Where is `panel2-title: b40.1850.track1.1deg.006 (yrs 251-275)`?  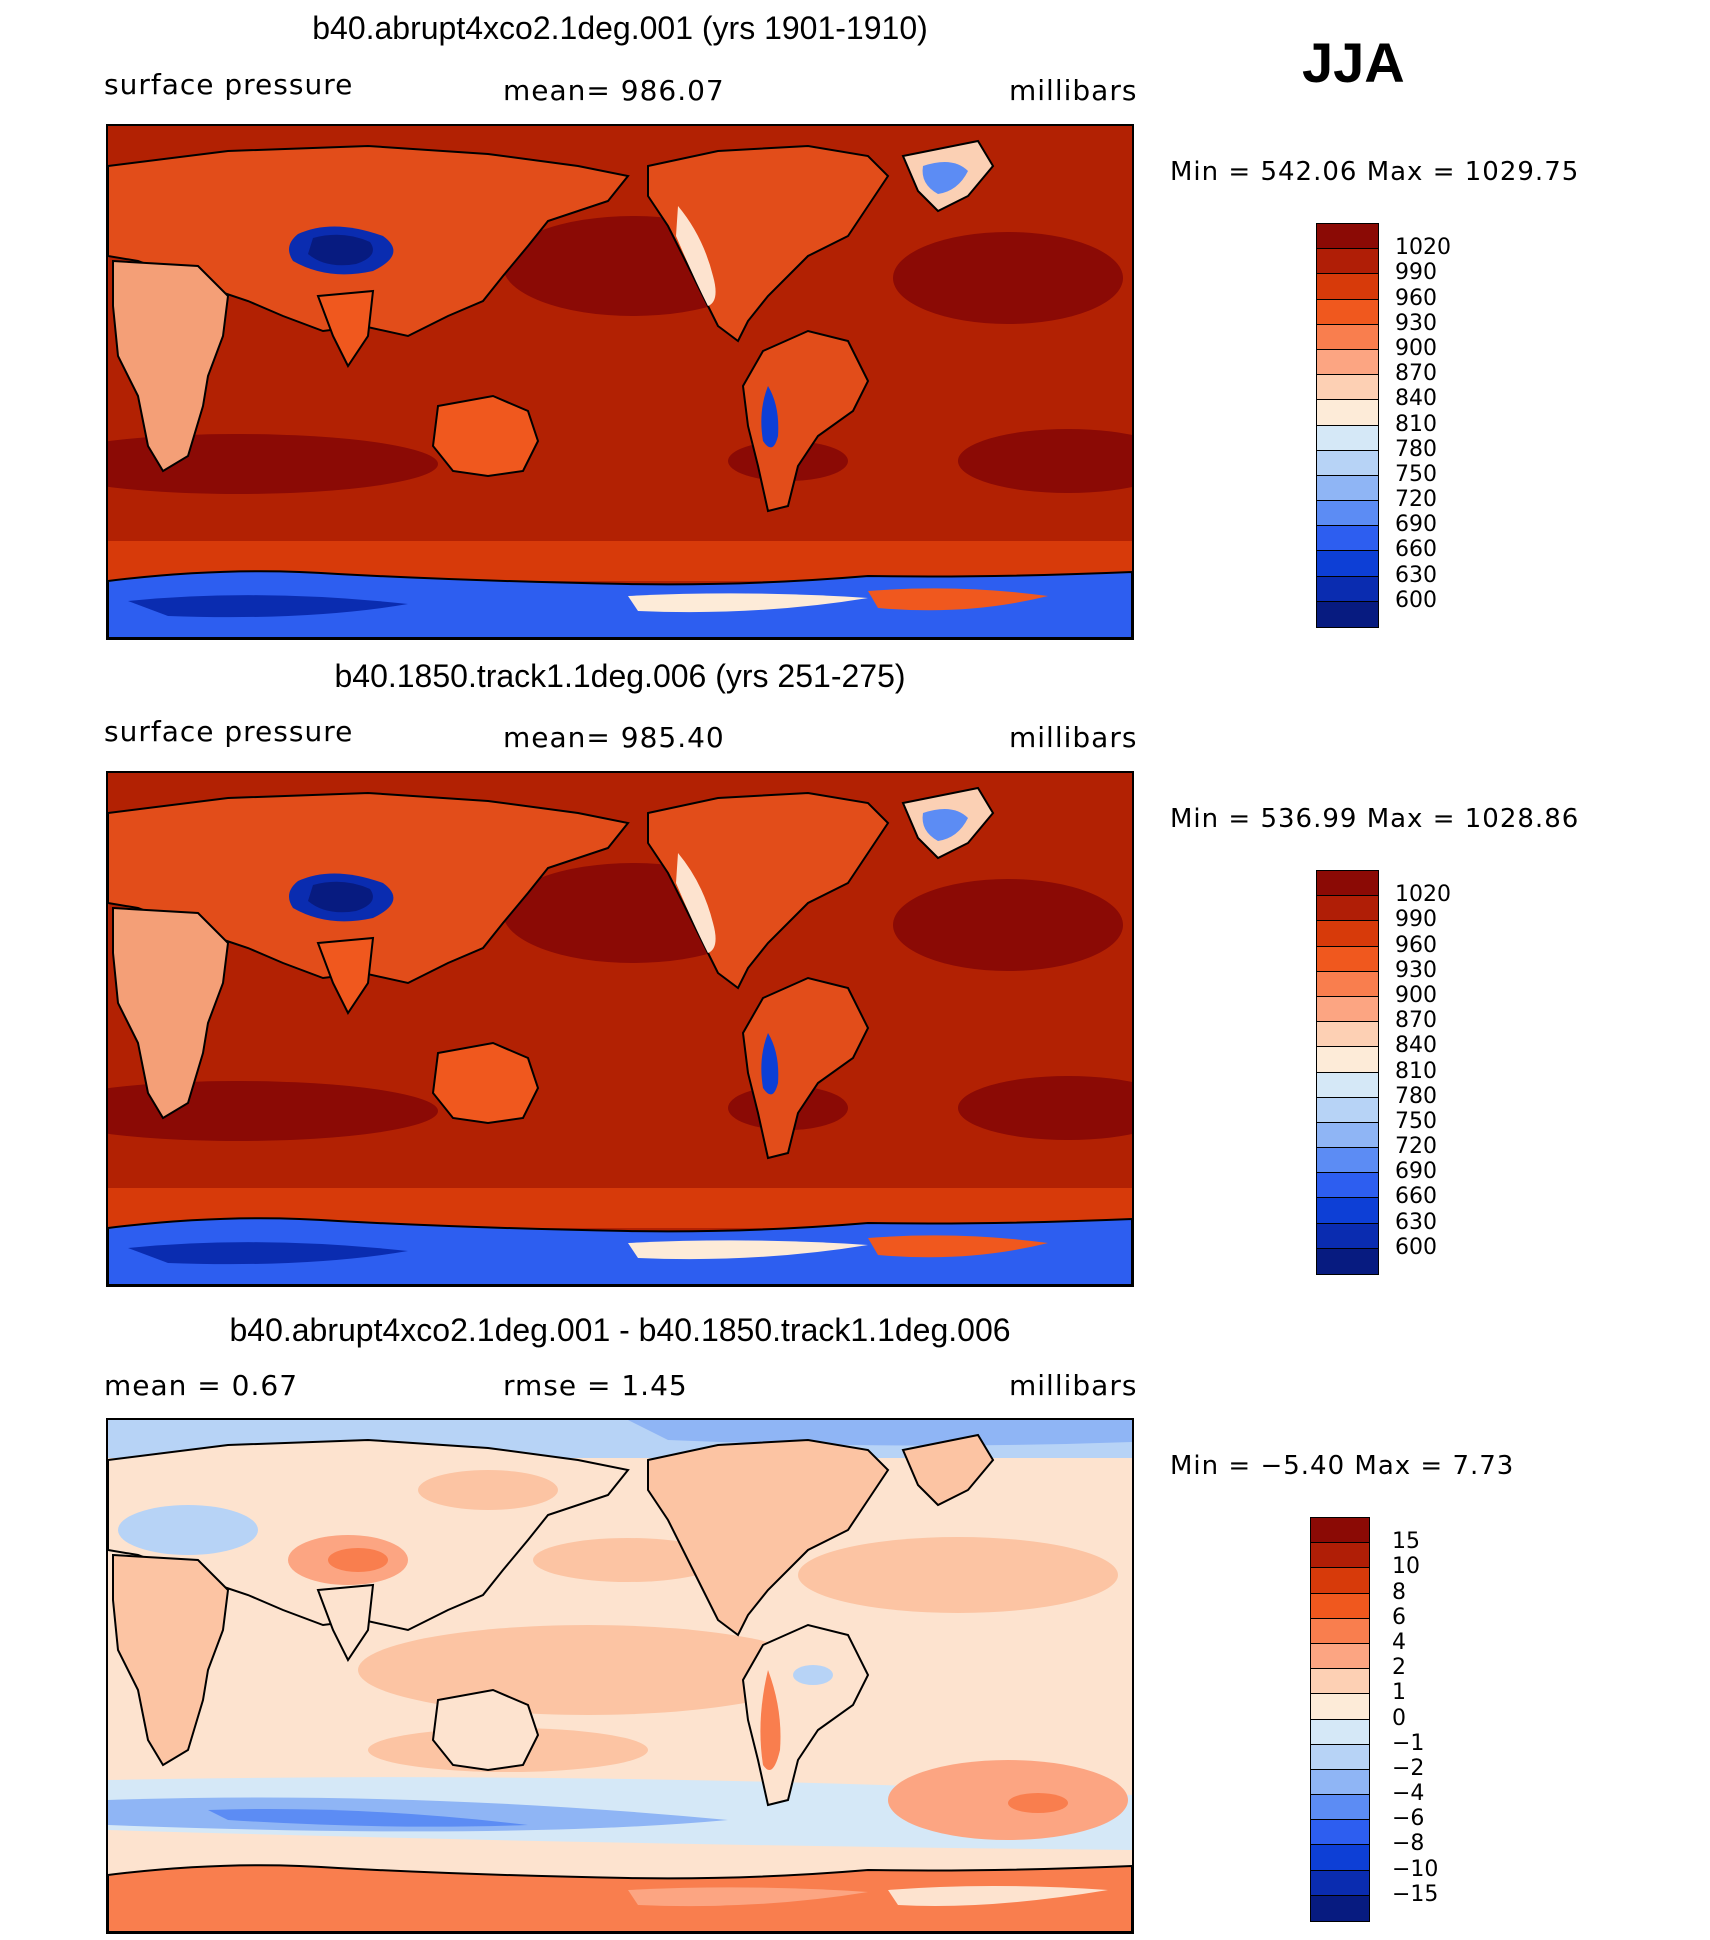 panel2-title: b40.1850.track1.1deg.006 (yrs 251-275) is located at coordinates (620, 676).